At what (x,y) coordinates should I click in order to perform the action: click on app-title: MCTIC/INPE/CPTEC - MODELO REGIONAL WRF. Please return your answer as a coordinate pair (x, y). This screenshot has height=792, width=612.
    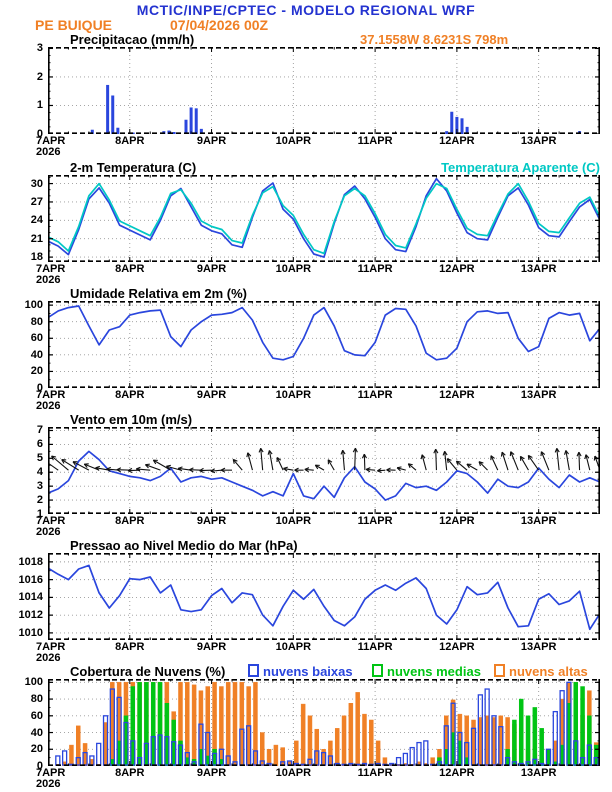
    Looking at the image, I should click on (306, 10).